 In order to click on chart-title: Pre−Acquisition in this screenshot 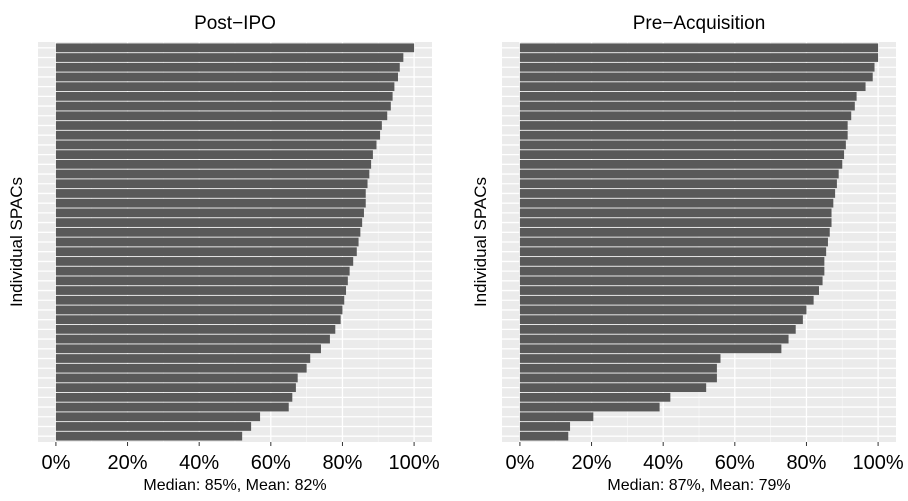, I will do `click(699, 23)`.